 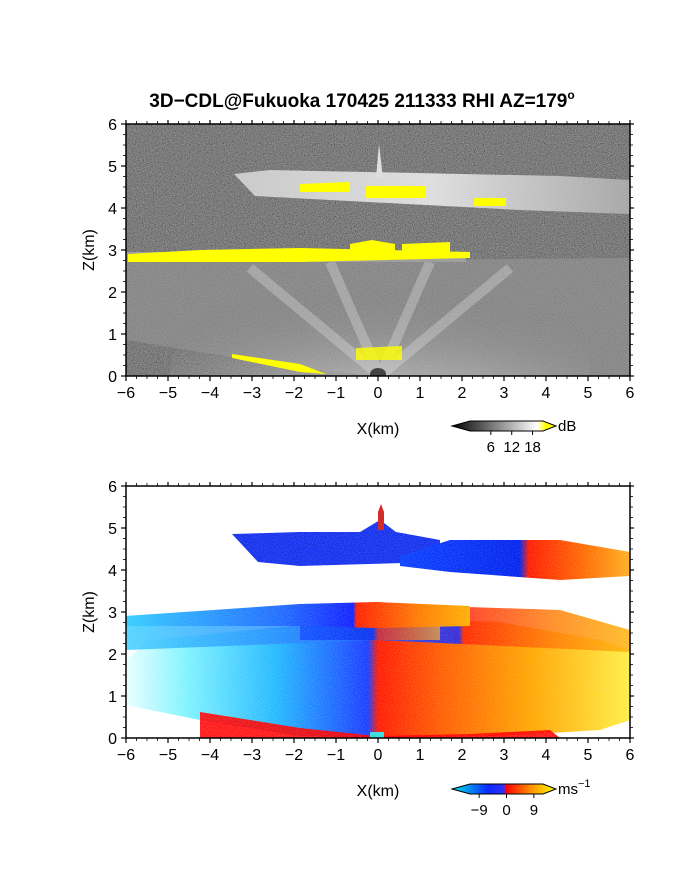 I want to click on colorbar-tick-label: 18, so click(x=532, y=447).